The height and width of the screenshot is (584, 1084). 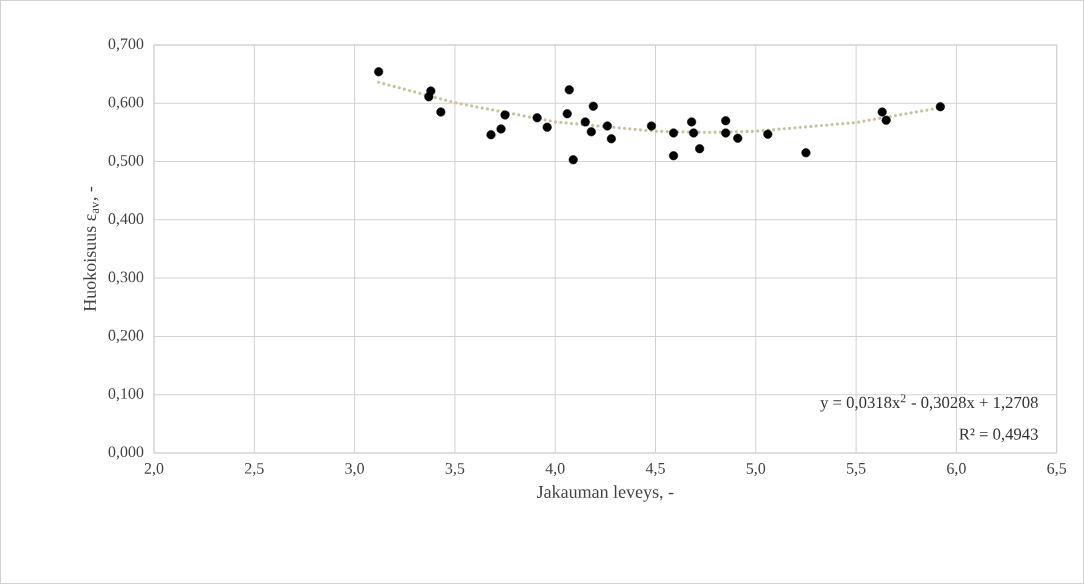 I want to click on x-tick-label: 4,0, so click(x=555, y=470).